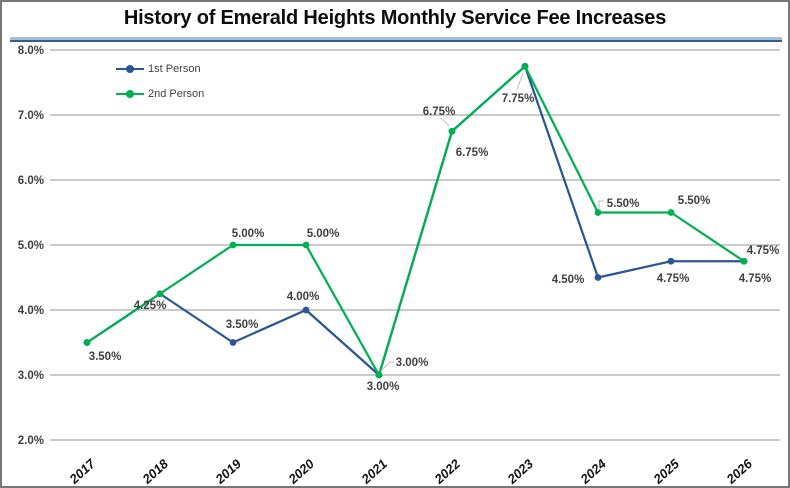 This screenshot has width=790, height=488. I want to click on data-label: 4.50%, so click(568, 280).